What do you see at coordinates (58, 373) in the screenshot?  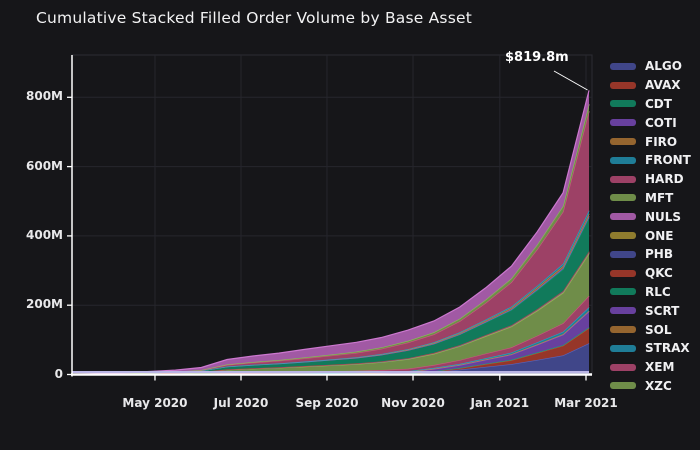 I see `y-tick-label: 0` at bounding box center [58, 373].